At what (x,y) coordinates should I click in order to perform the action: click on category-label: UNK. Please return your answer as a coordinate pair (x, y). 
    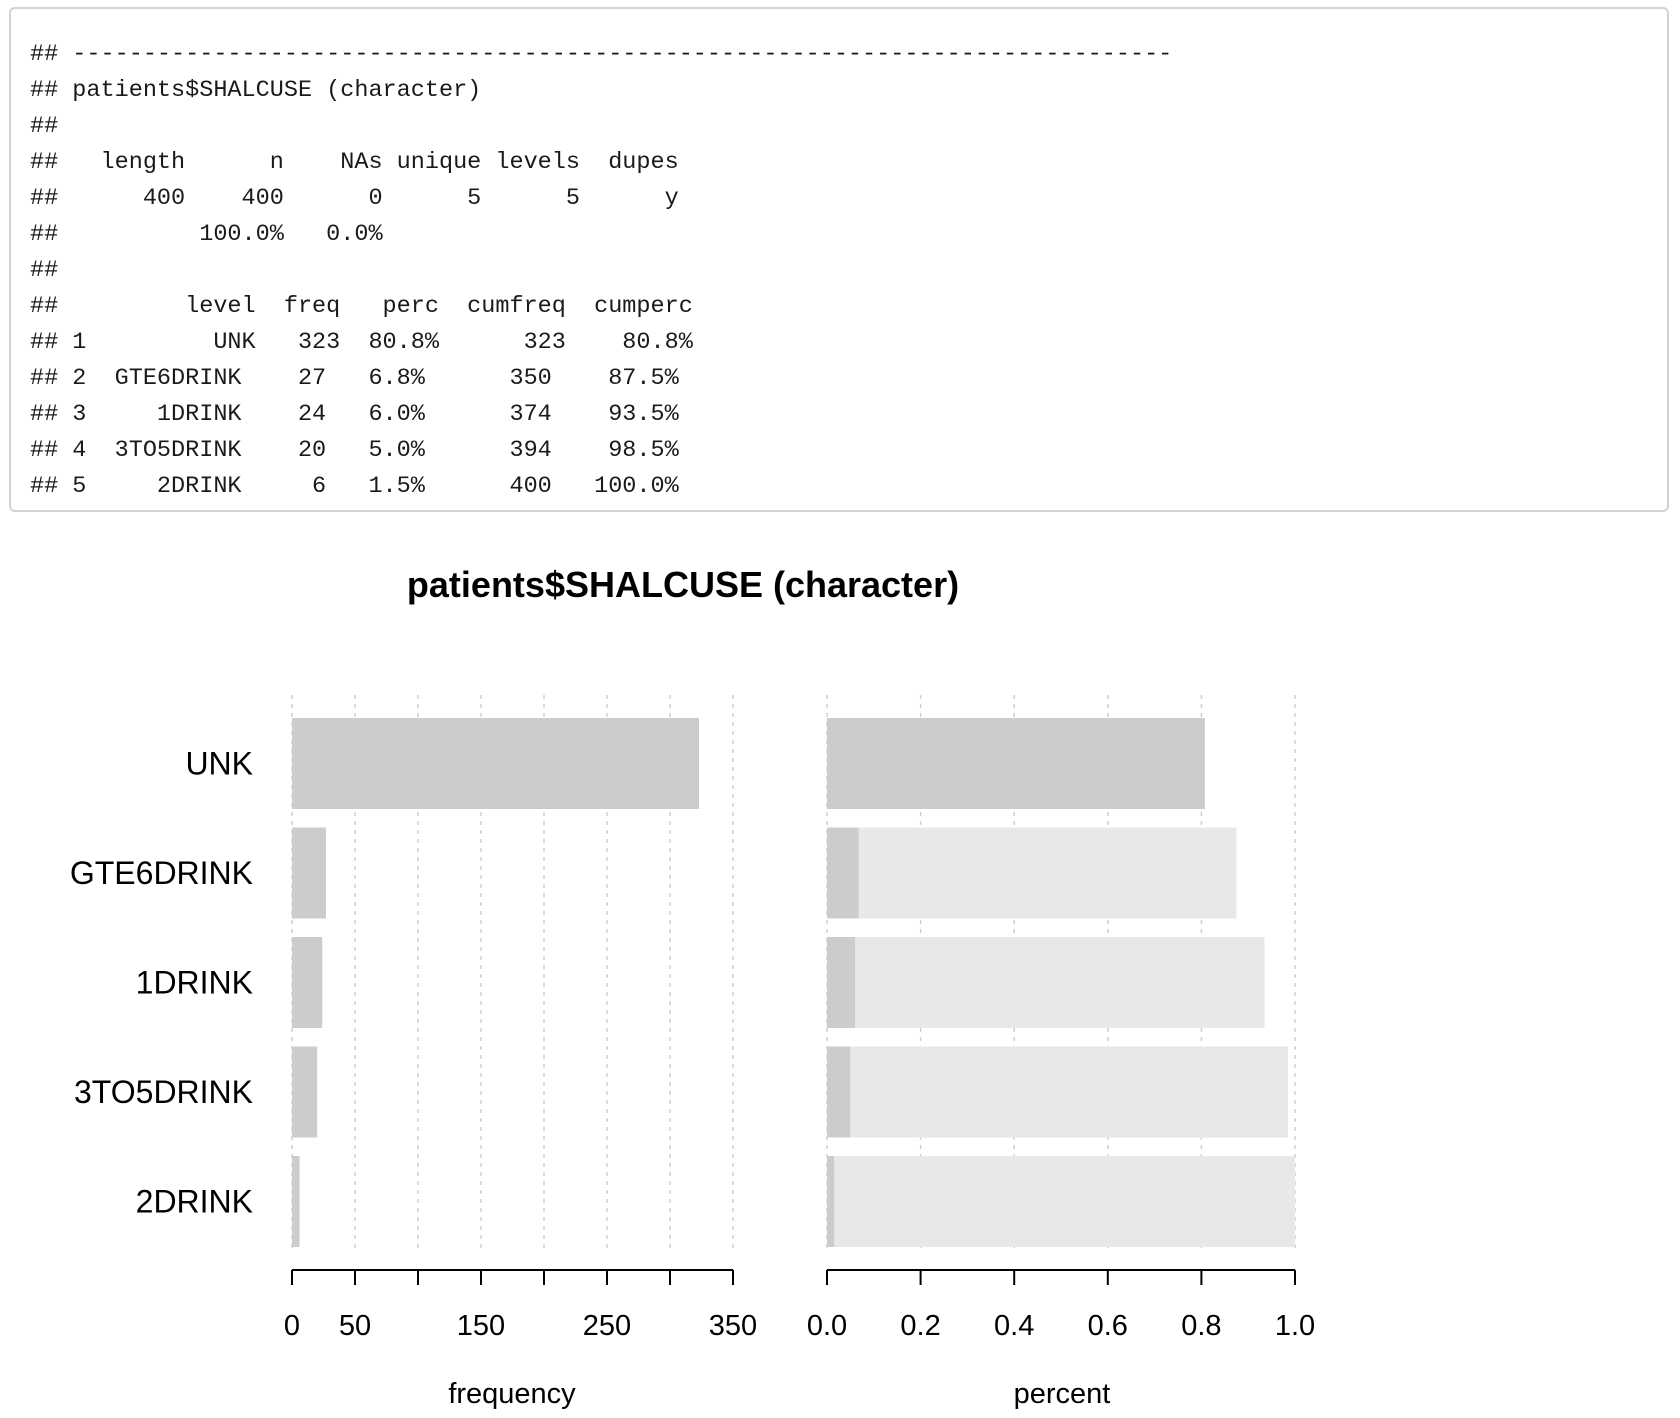
    Looking at the image, I should click on (219, 764).